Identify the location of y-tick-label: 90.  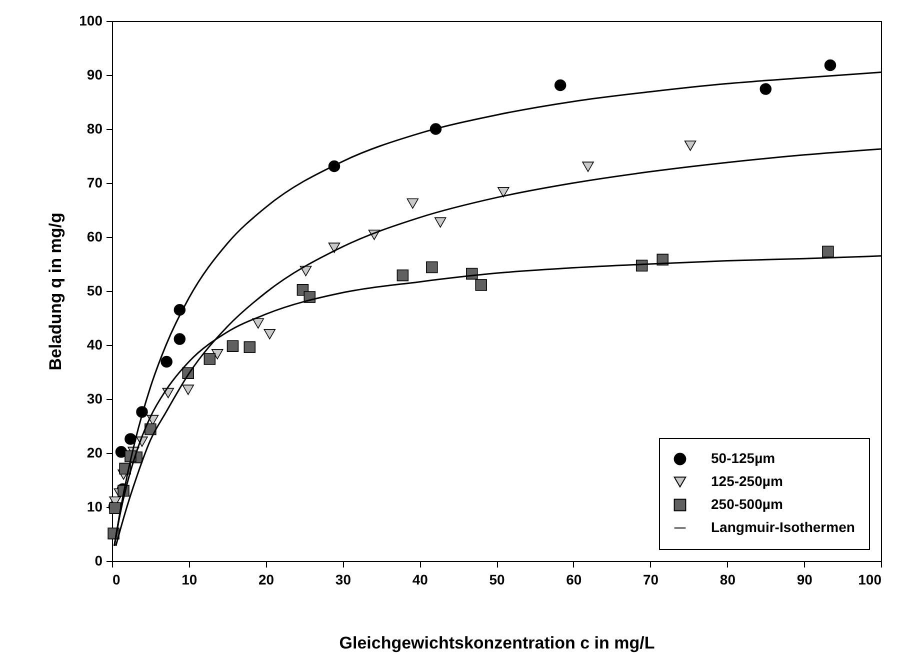
(94, 74).